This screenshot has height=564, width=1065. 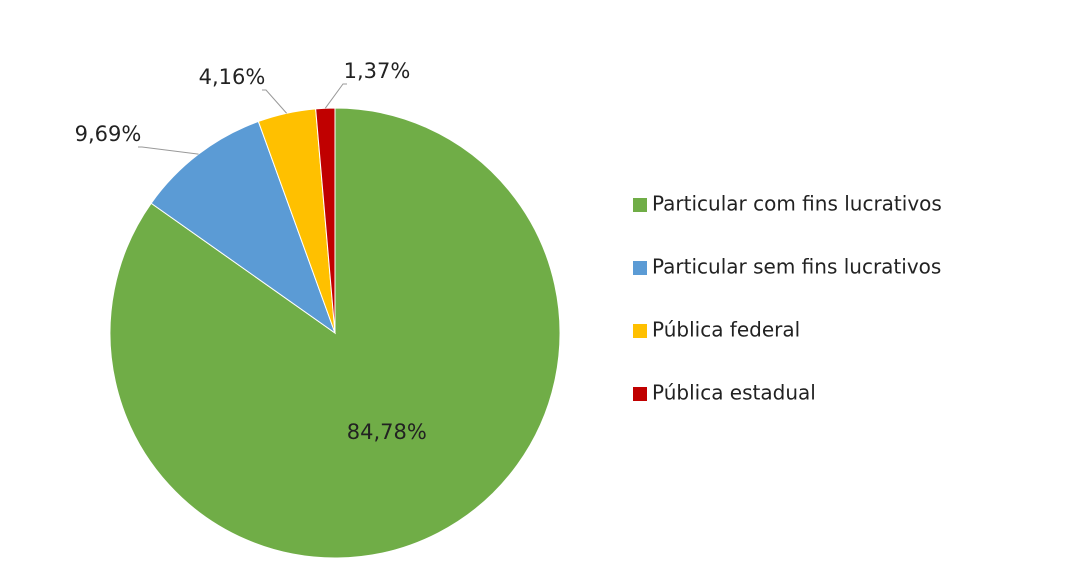 I want to click on data-label: 84,78%, so click(x=387, y=432).